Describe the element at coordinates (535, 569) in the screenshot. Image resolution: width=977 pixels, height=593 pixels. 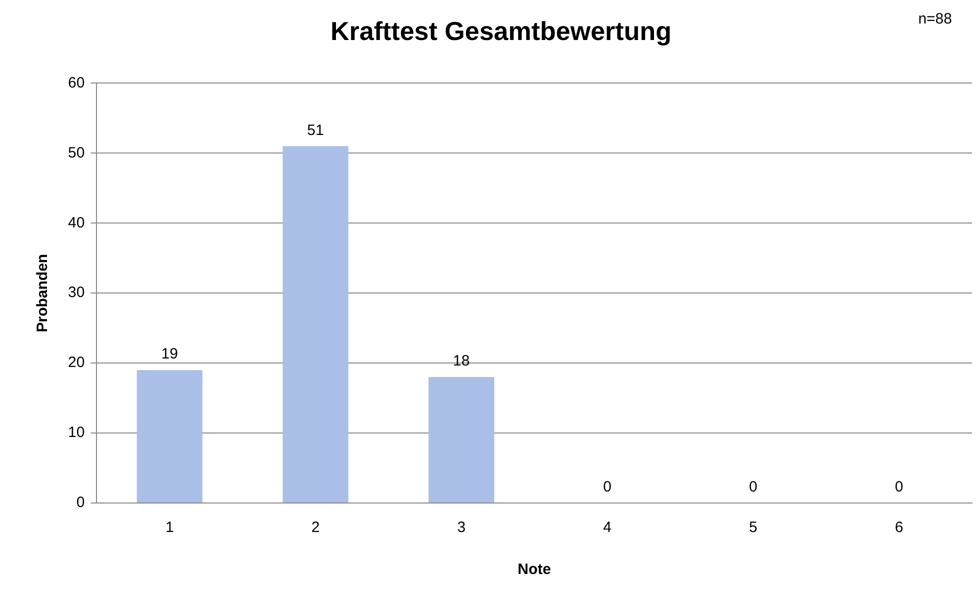
I see `x-axis-title: Note` at that location.